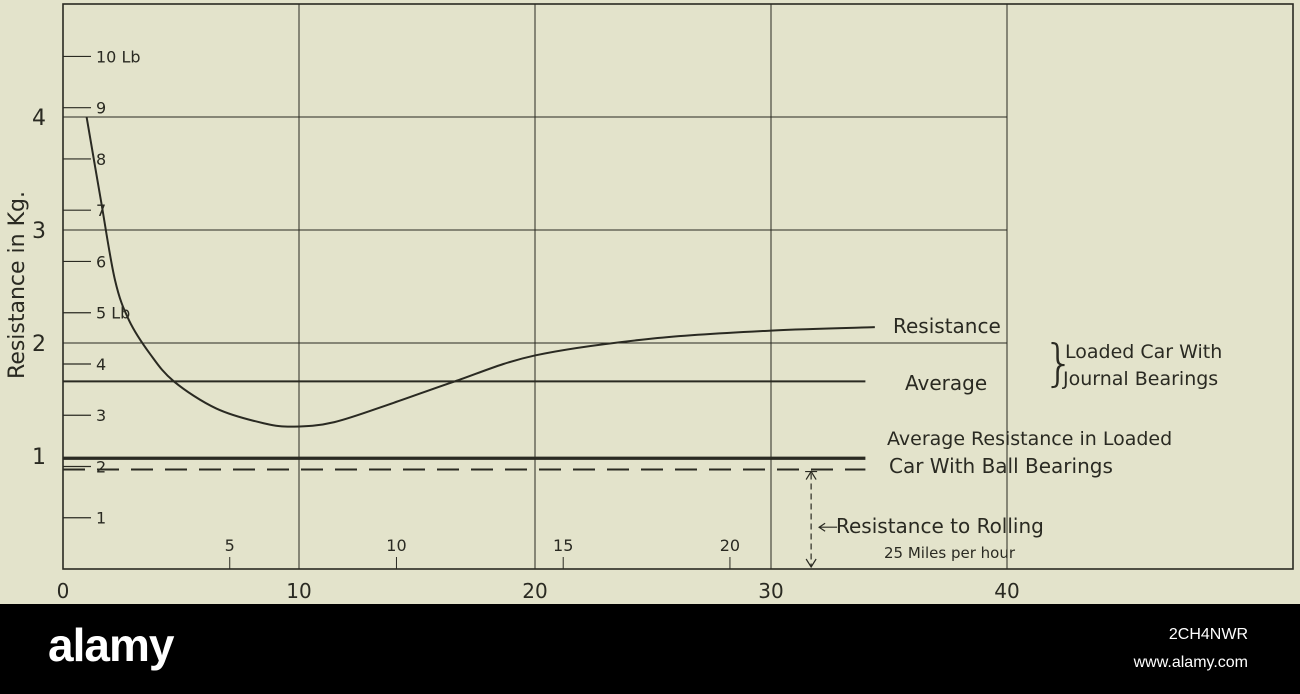 The width and height of the screenshot is (1300, 694). I want to click on y-tick-label: 3, so click(39, 231).